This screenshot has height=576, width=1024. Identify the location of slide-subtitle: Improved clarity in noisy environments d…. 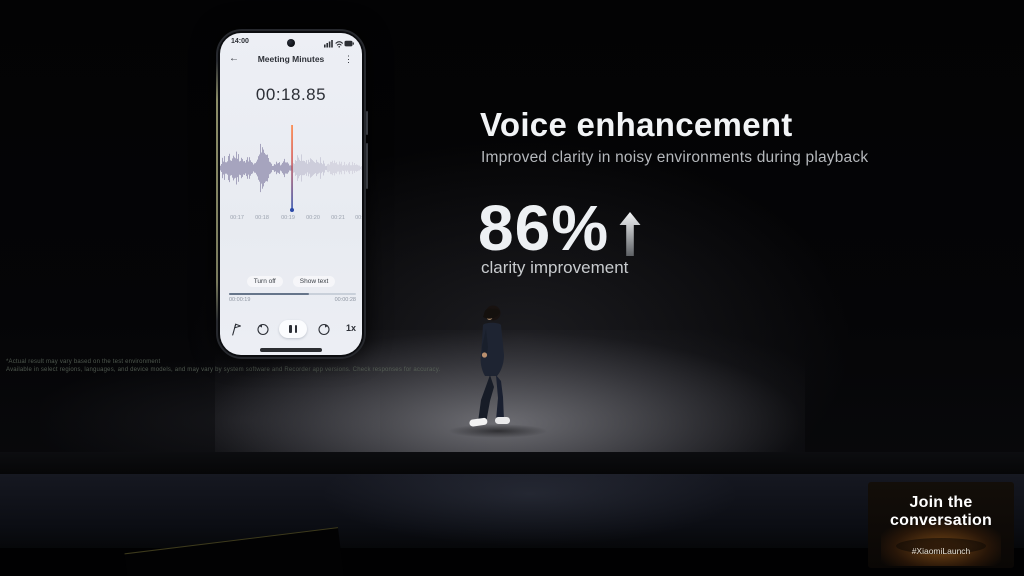
(675, 157).